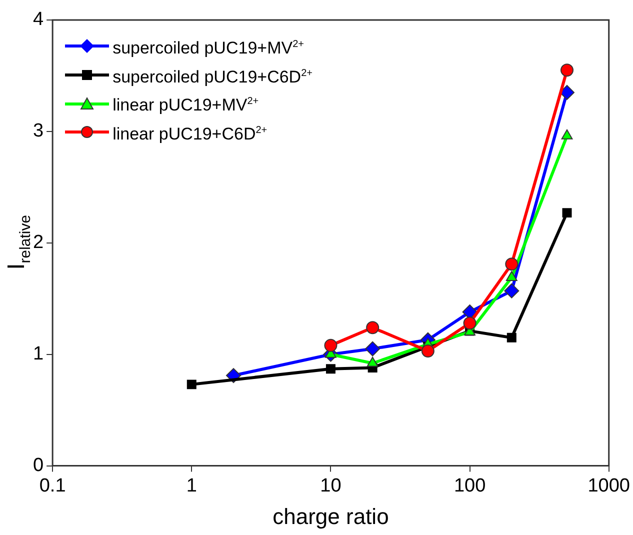 Image resolution: width=633 pixels, height=535 pixels. I want to click on x-tick-label: 1, so click(191, 485).